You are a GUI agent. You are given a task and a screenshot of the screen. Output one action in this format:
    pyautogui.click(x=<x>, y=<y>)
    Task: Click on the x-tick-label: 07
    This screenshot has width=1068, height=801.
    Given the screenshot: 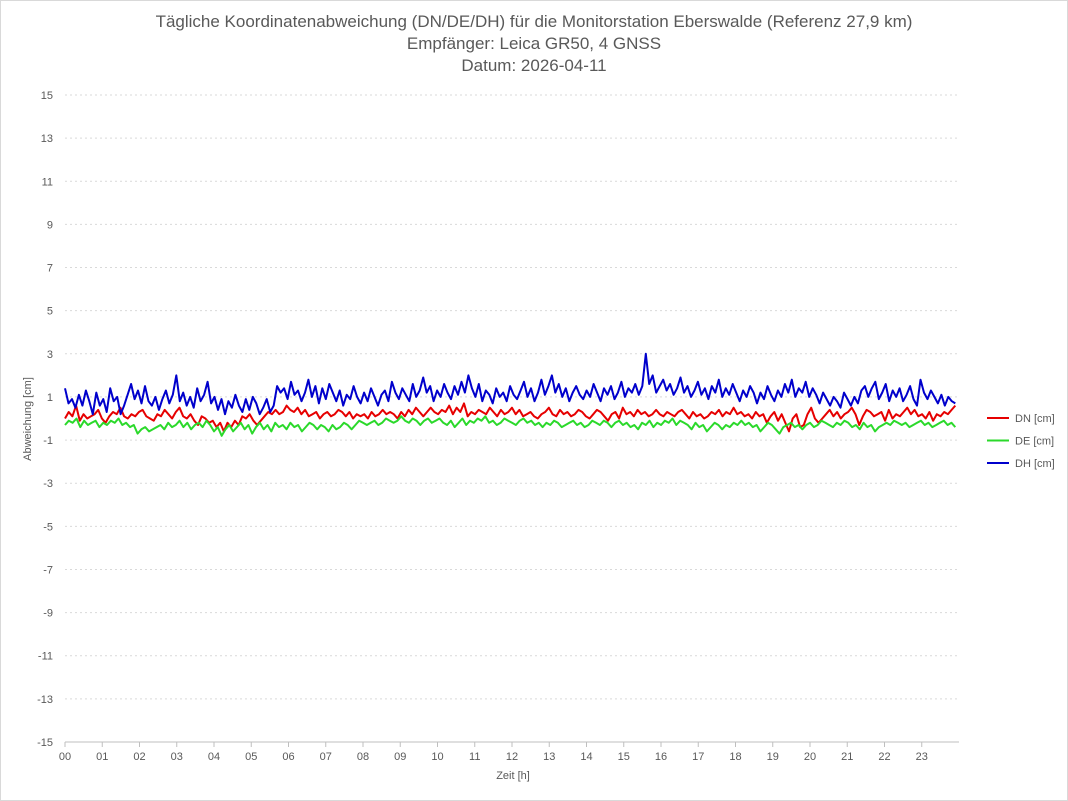 What is the action you would take?
    pyautogui.click(x=326, y=757)
    